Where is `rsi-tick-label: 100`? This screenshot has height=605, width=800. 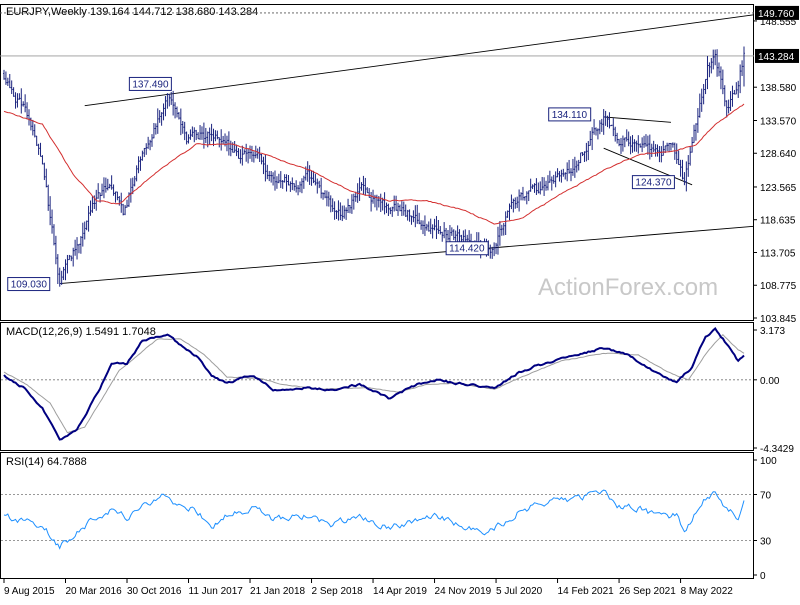
rsi-tick-label: 100 is located at coordinates (768, 461).